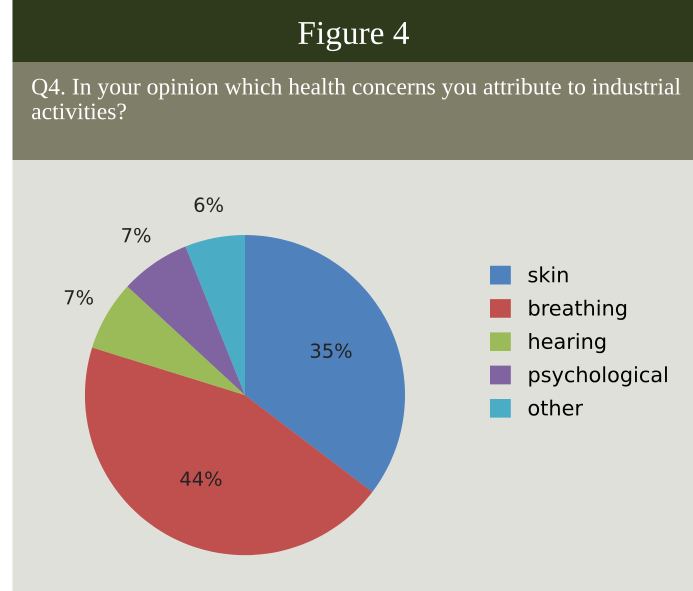  Describe the element at coordinates (356, 99) in the screenshot. I see `chart-subtitle: Q4. In your opinion which health concerns you attribute to industrial activities?` at that location.